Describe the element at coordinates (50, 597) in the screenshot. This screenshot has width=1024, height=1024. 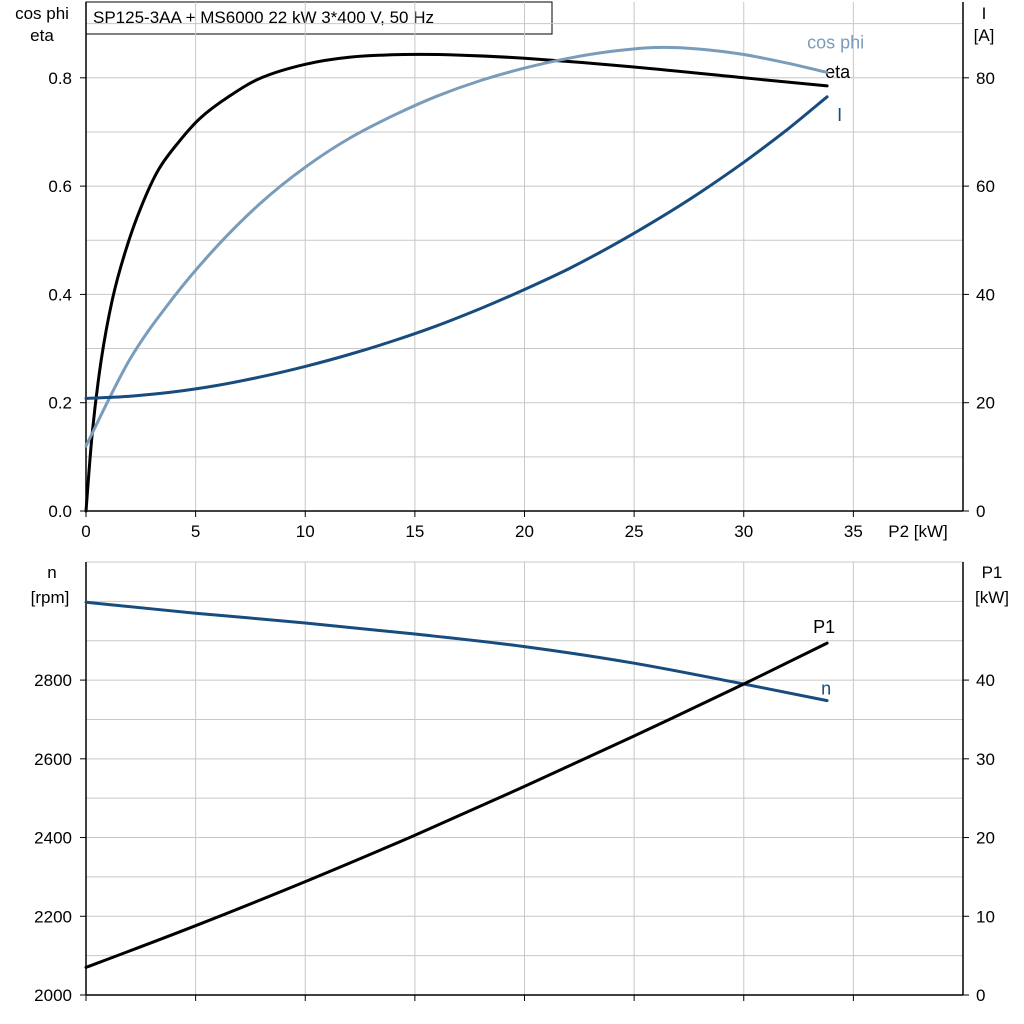
I see `lower-left-axis-title-line2: [rpm]` at that location.